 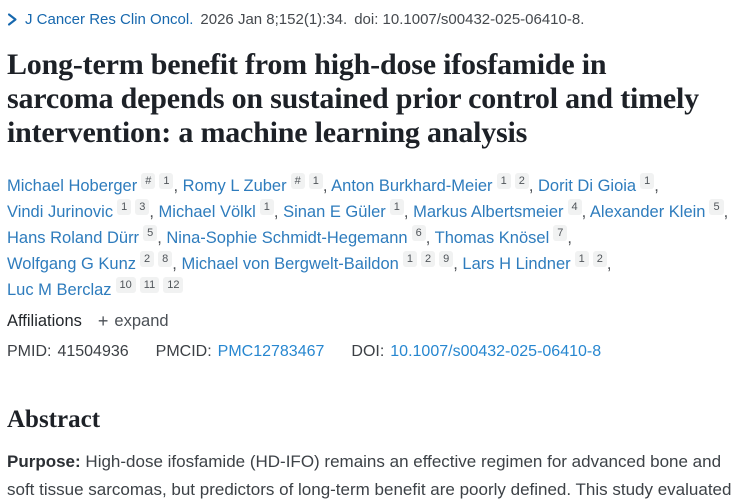 I want to click on author-item: Romy L Zuber #1,, so click(x=255, y=183).